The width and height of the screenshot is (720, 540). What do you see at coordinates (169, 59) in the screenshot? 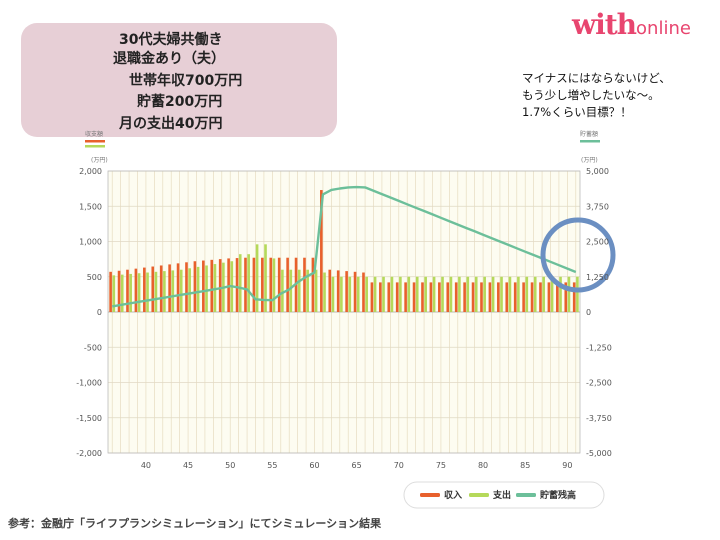
I see `profile-line-retirement: 退職金あり（夫）` at bounding box center [169, 59].